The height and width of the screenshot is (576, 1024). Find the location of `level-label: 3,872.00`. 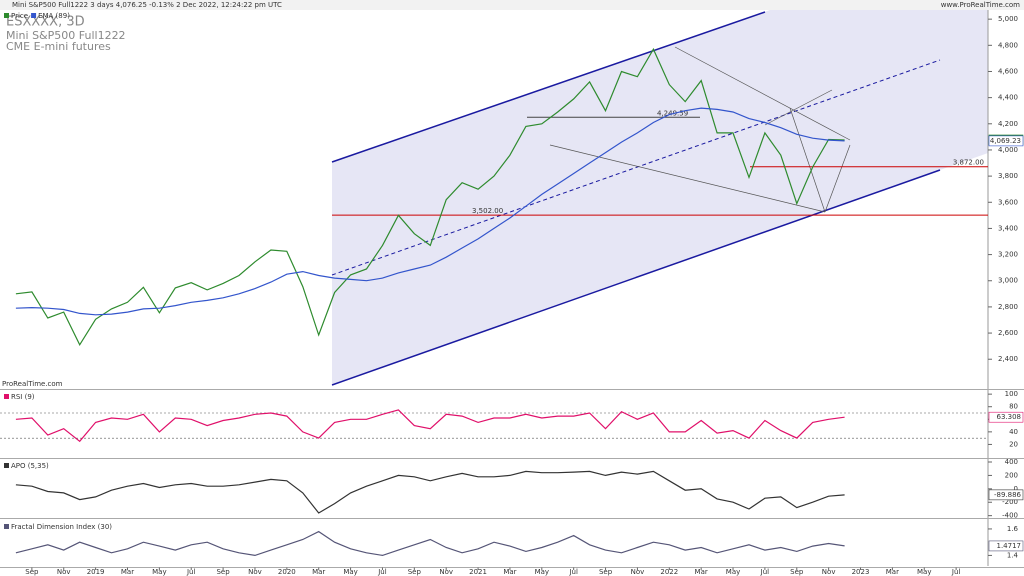

level-label: 3,872.00 is located at coordinates (968, 163).